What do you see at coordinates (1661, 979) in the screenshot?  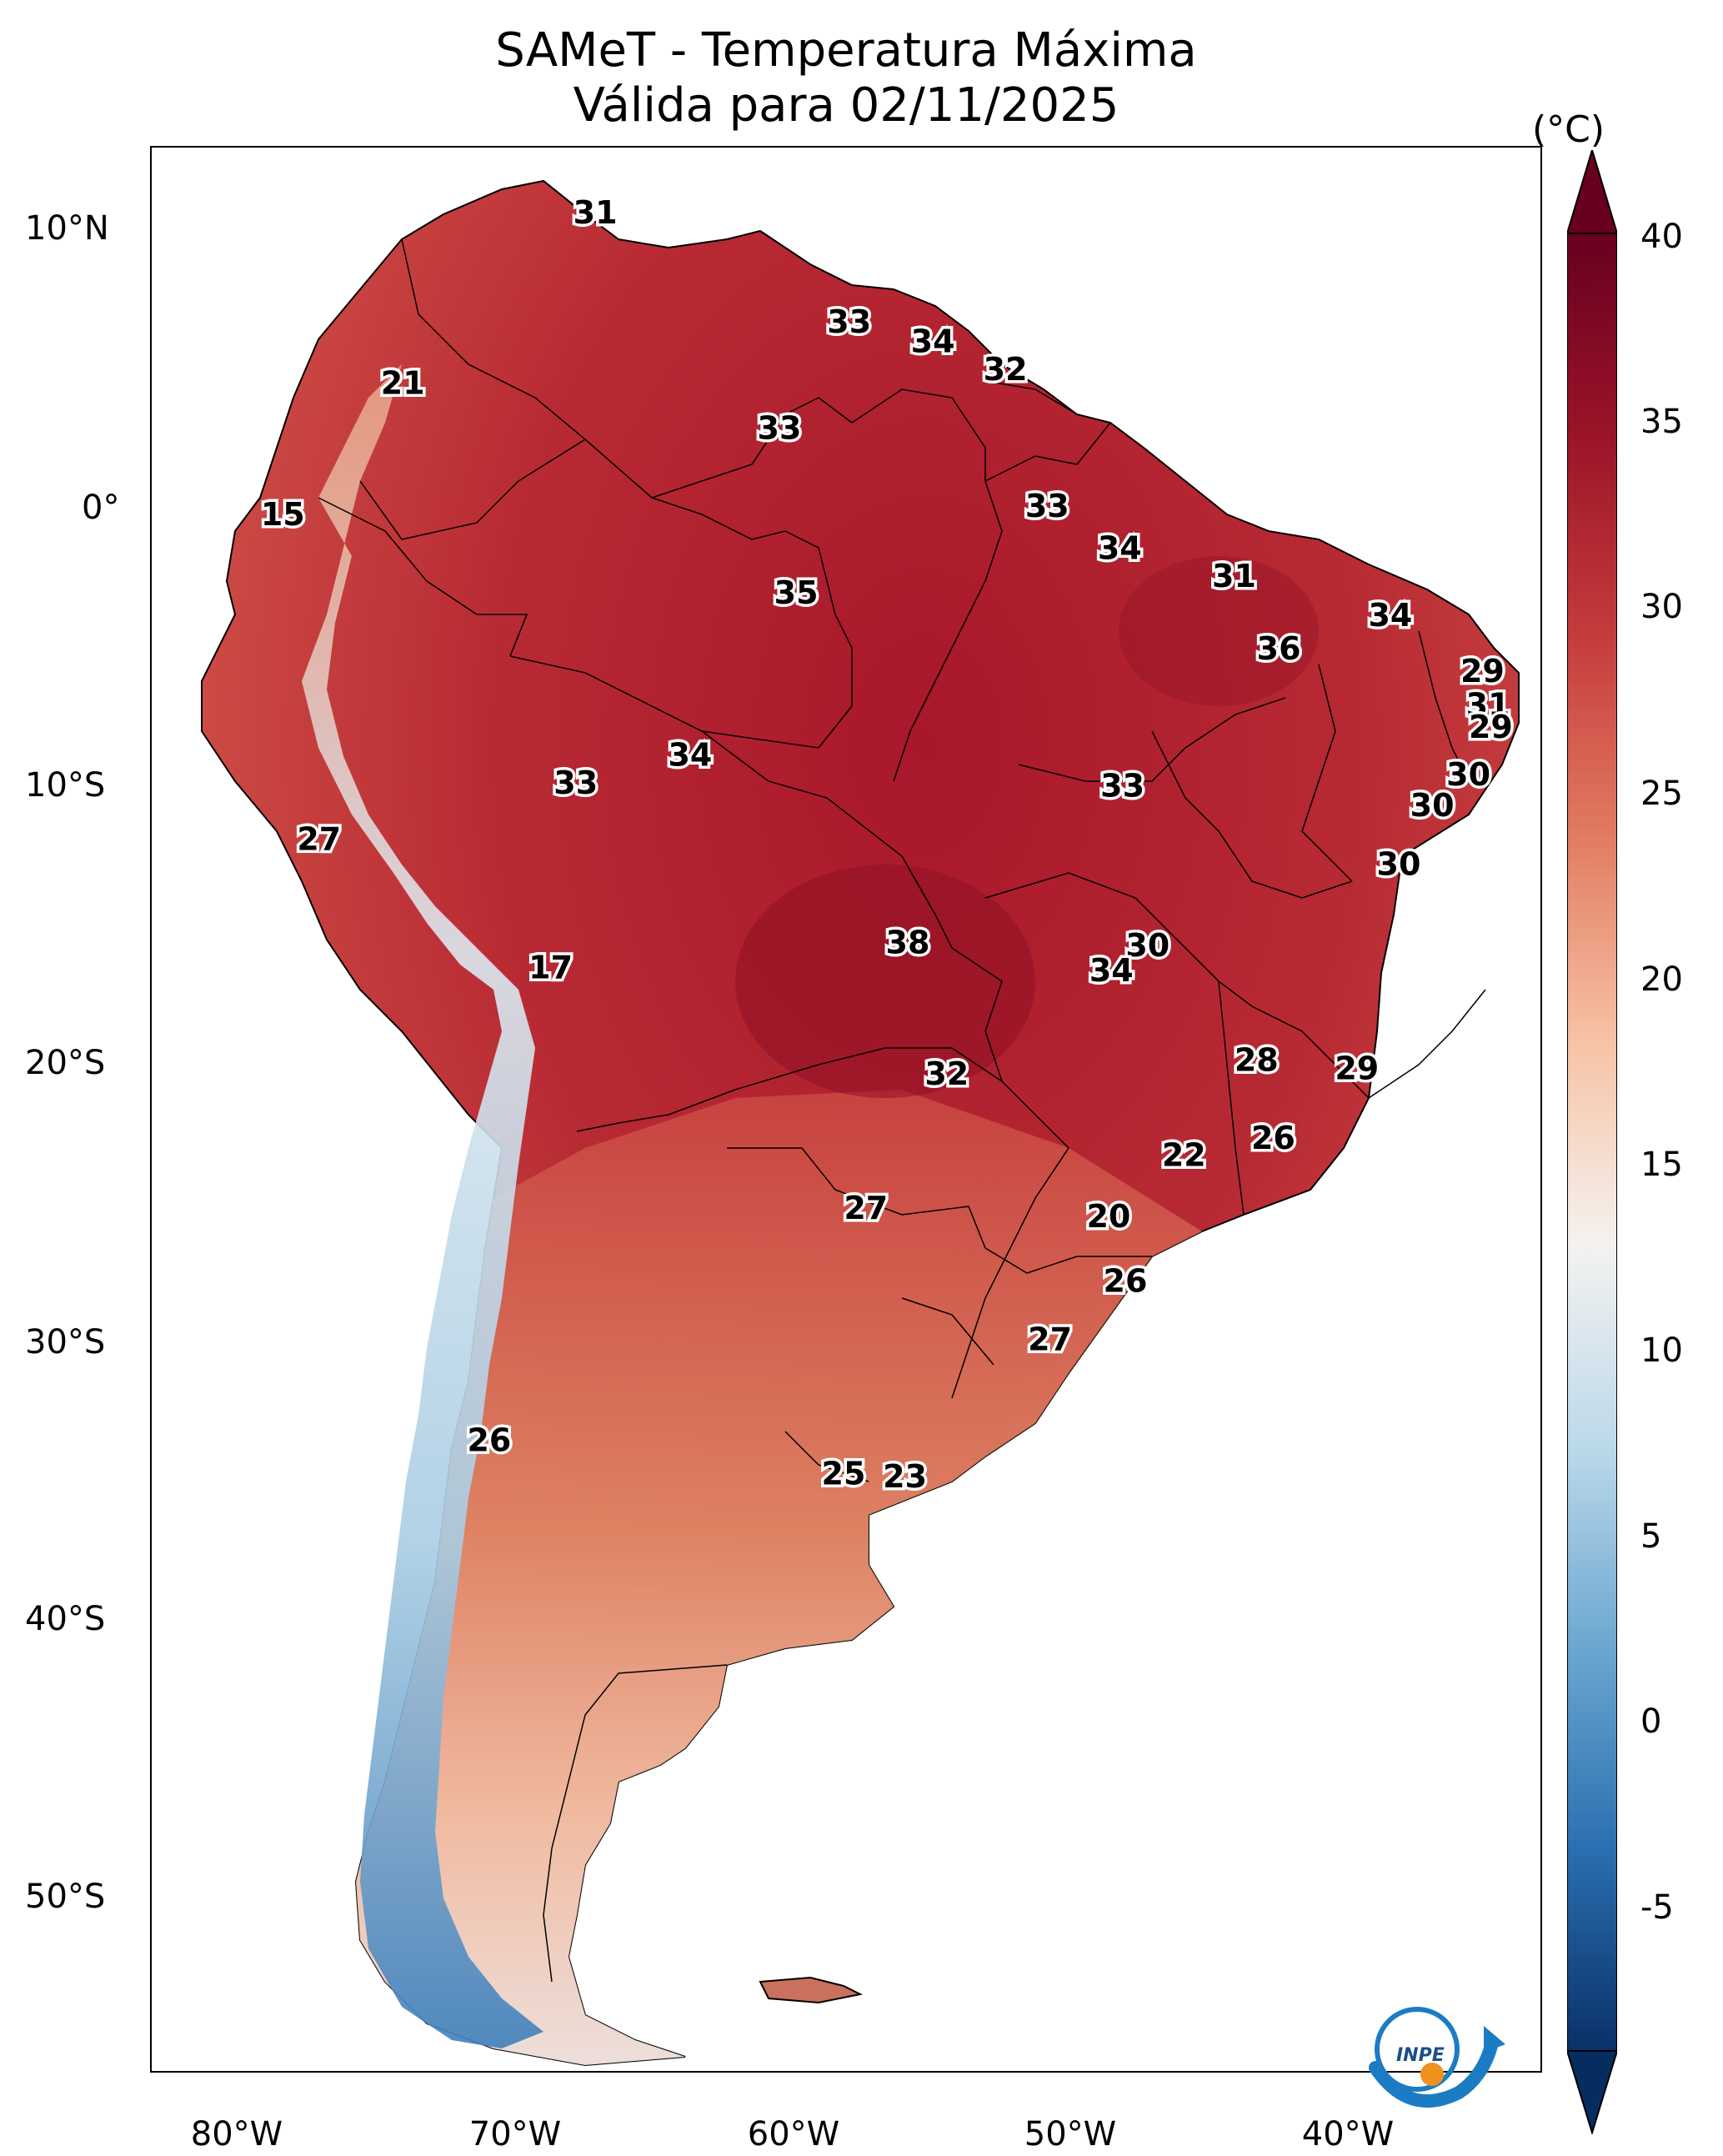 I see `colorbar-tick-20: 20` at bounding box center [1661, 979].